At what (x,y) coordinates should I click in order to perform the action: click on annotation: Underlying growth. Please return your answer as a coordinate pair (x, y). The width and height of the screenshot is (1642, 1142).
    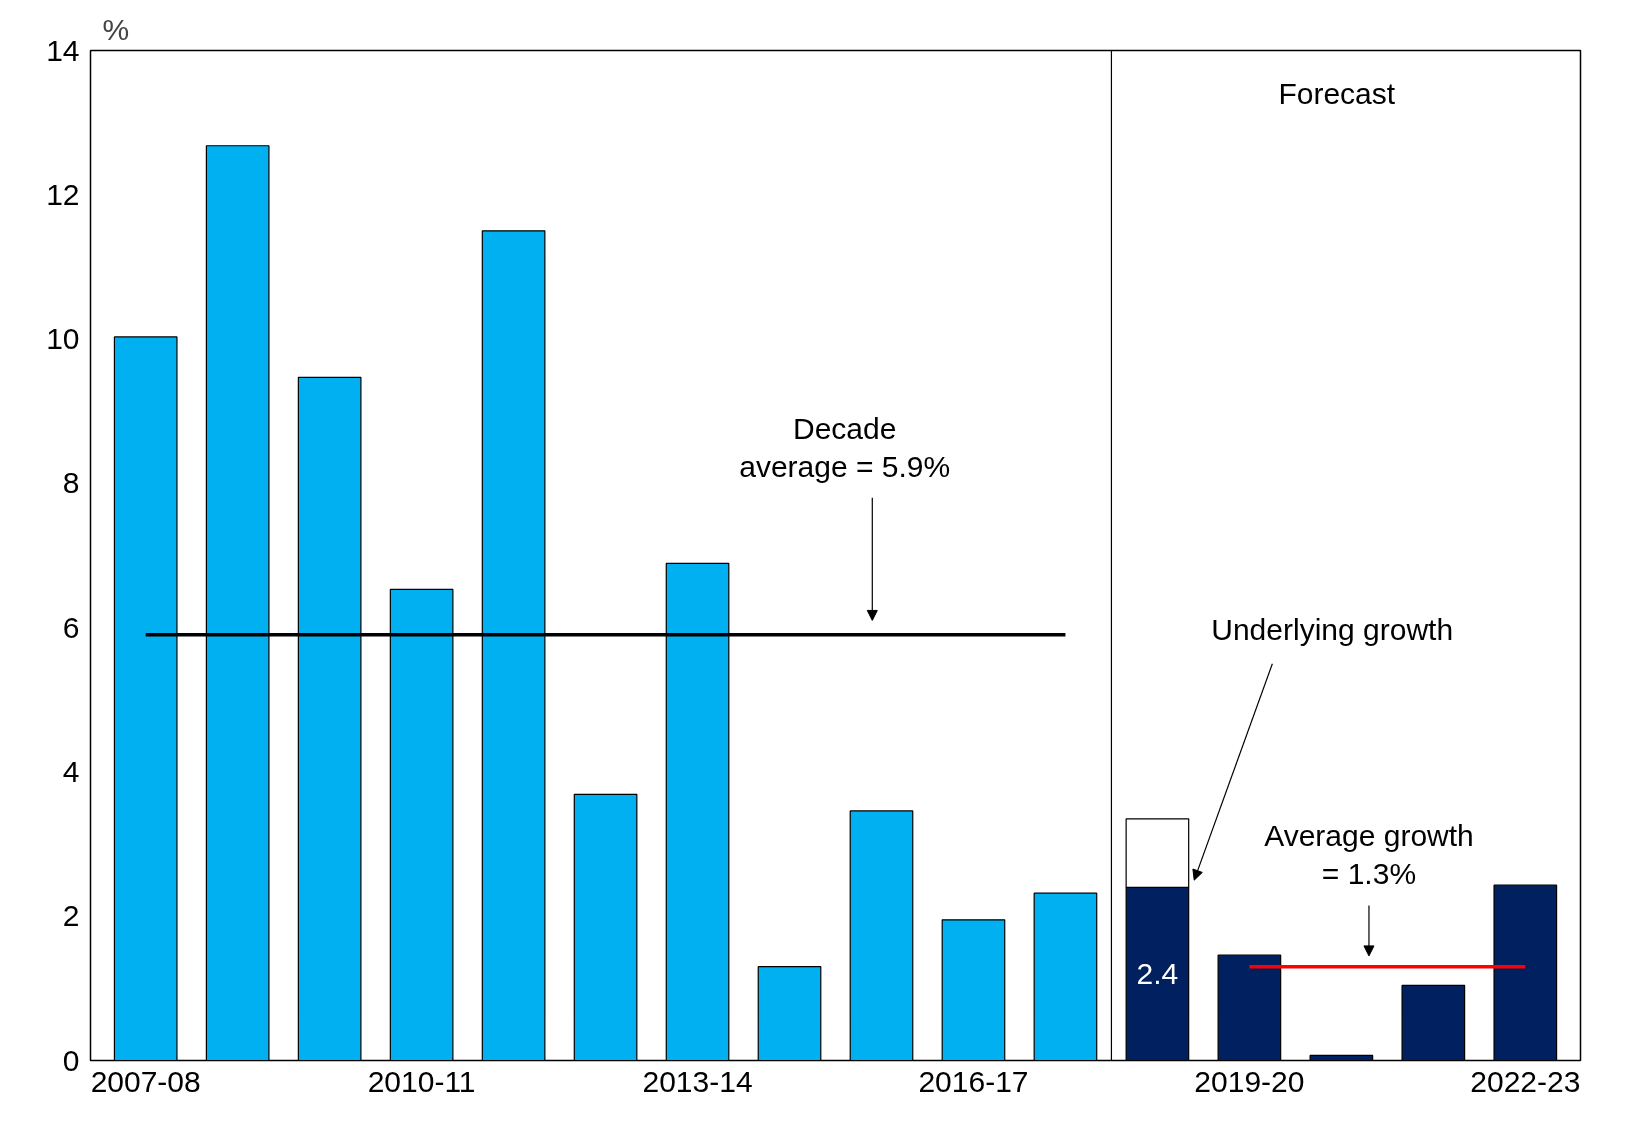
    Looking at the image, I should click on (1332, 629).